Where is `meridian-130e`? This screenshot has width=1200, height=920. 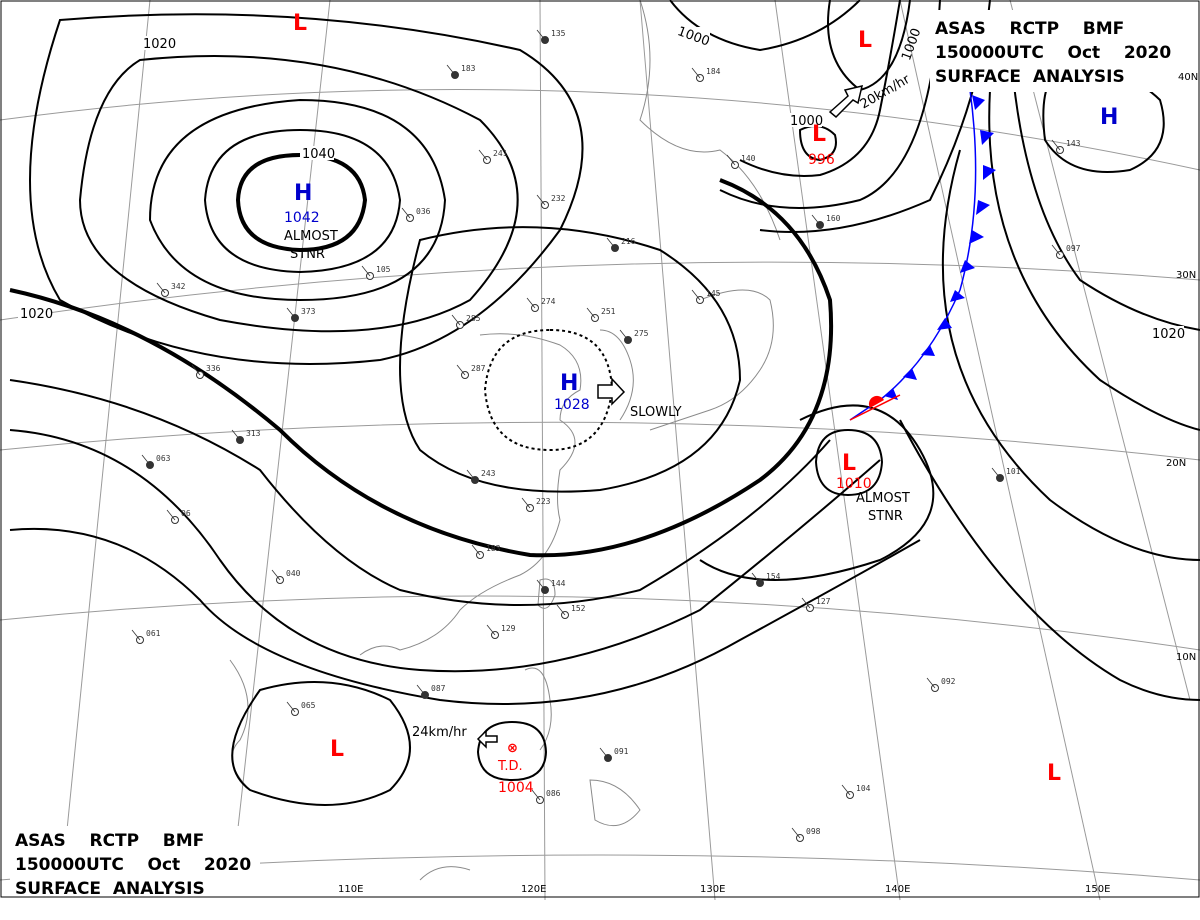 meridian-130e is located at coordinates (677, 450).